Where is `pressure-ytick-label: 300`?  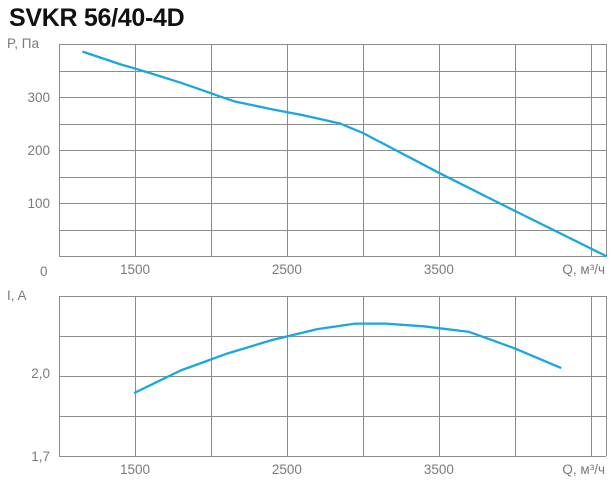 pressure-ytick-label: 300 is located at coordinates (38, 97).